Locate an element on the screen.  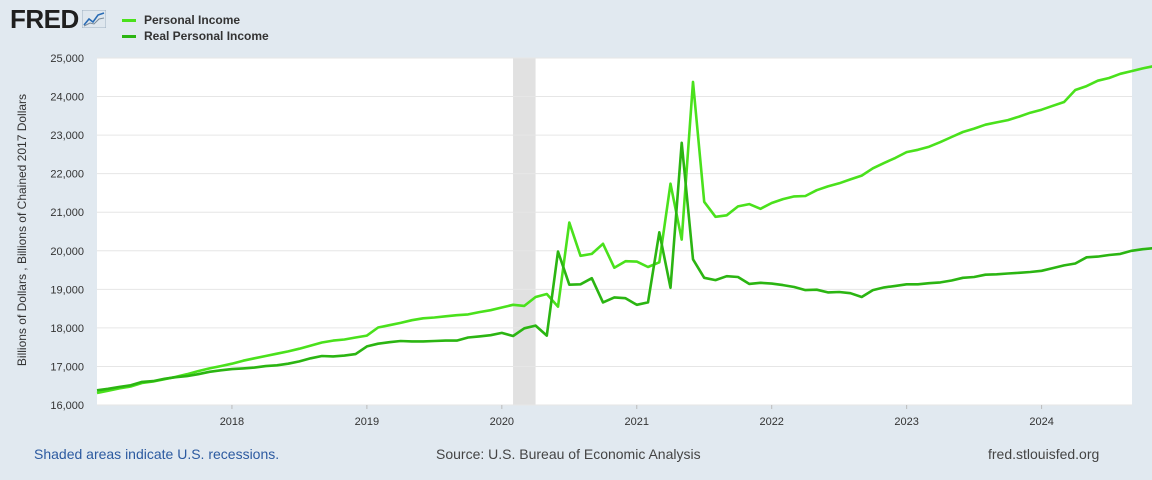
x-tick-label: 2021 is located at coordinates (637, 422).